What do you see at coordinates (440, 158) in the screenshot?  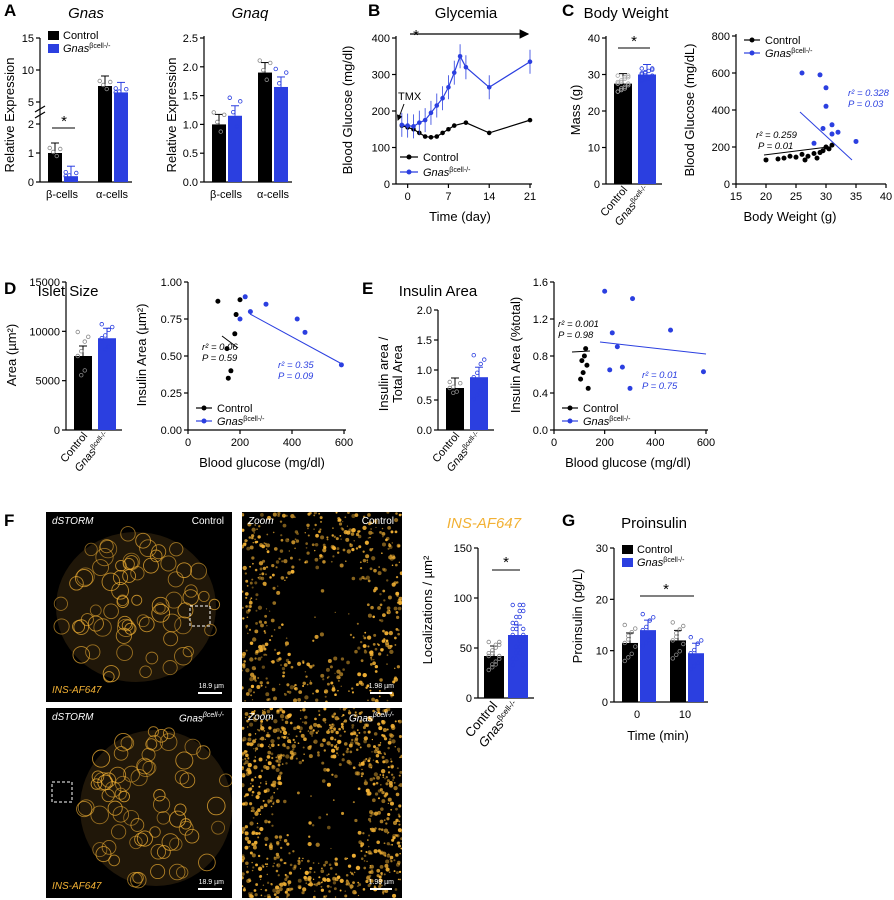 I see `legend-label-control: Control` at bounding box center [440, 158].